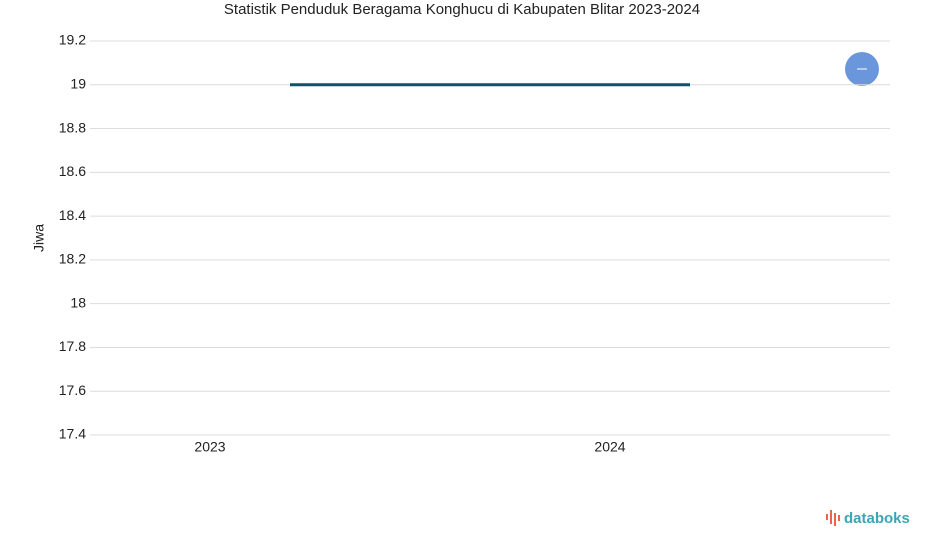 This screenshot has height=547, width=925. What do you see at coordinates (72, 346) in the screenshot?
I see `y-tick-label: 17.8` at bounding box center [72, 346].